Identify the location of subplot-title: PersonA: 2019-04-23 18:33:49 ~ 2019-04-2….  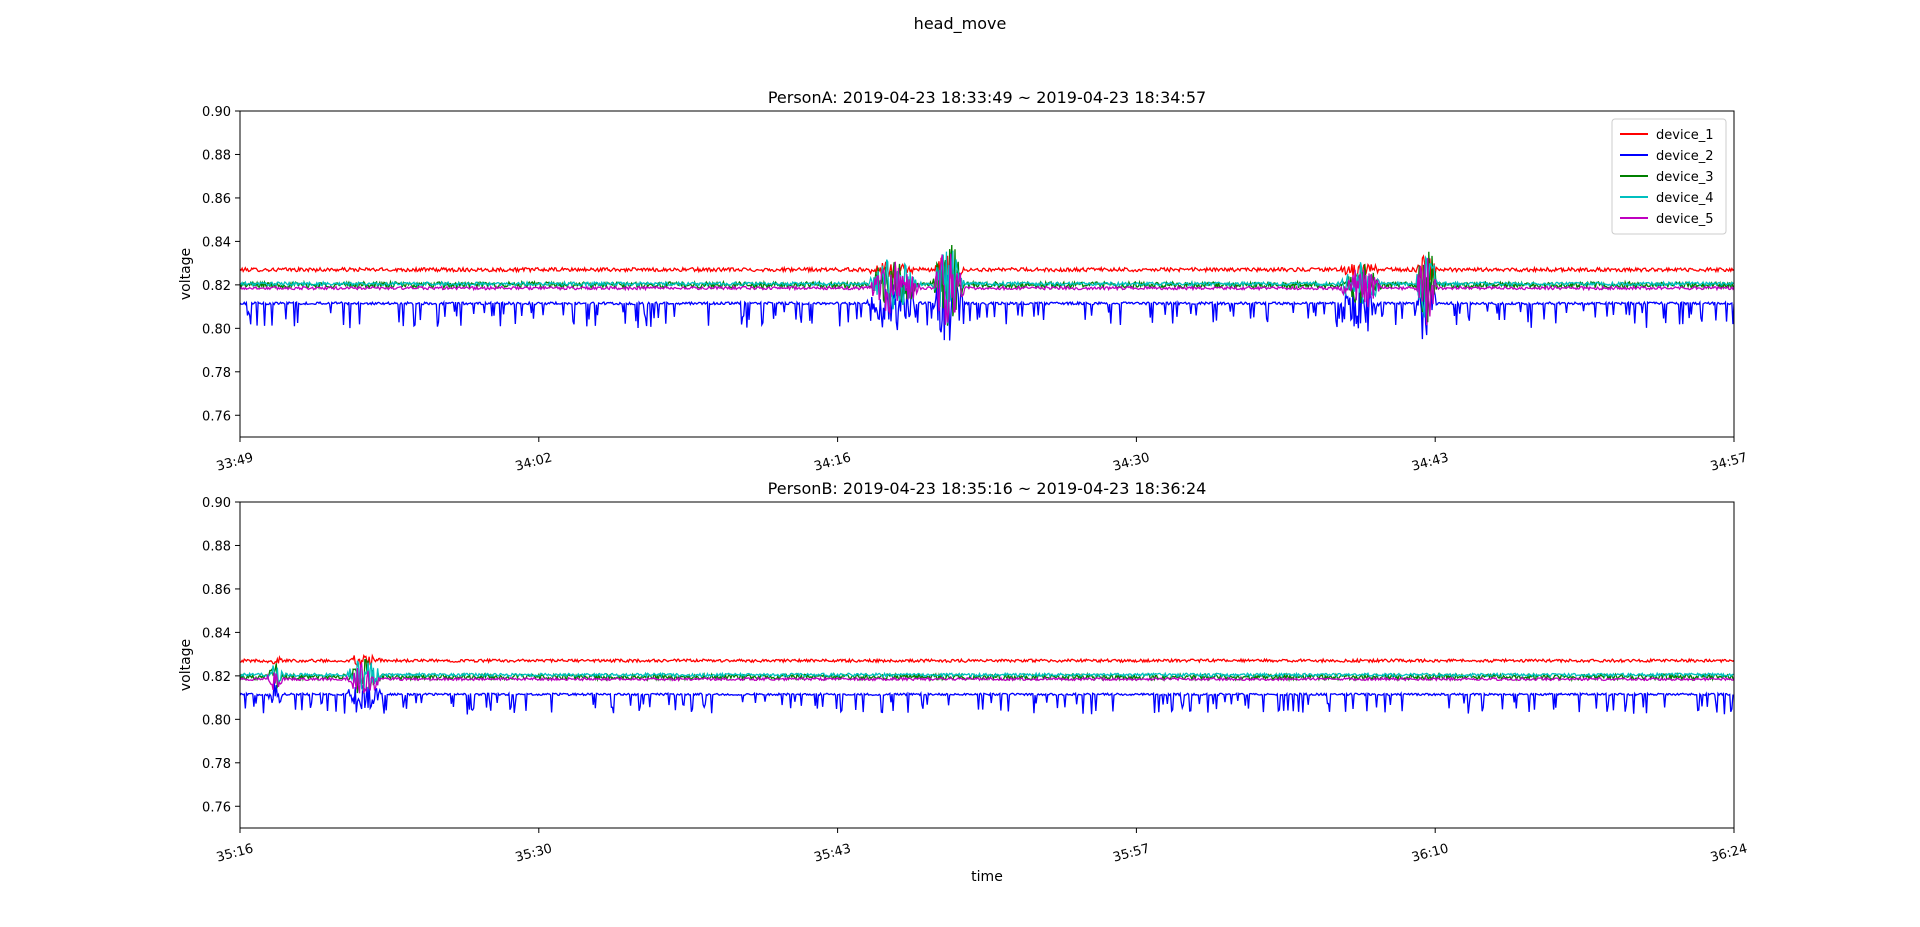
(987, 97).